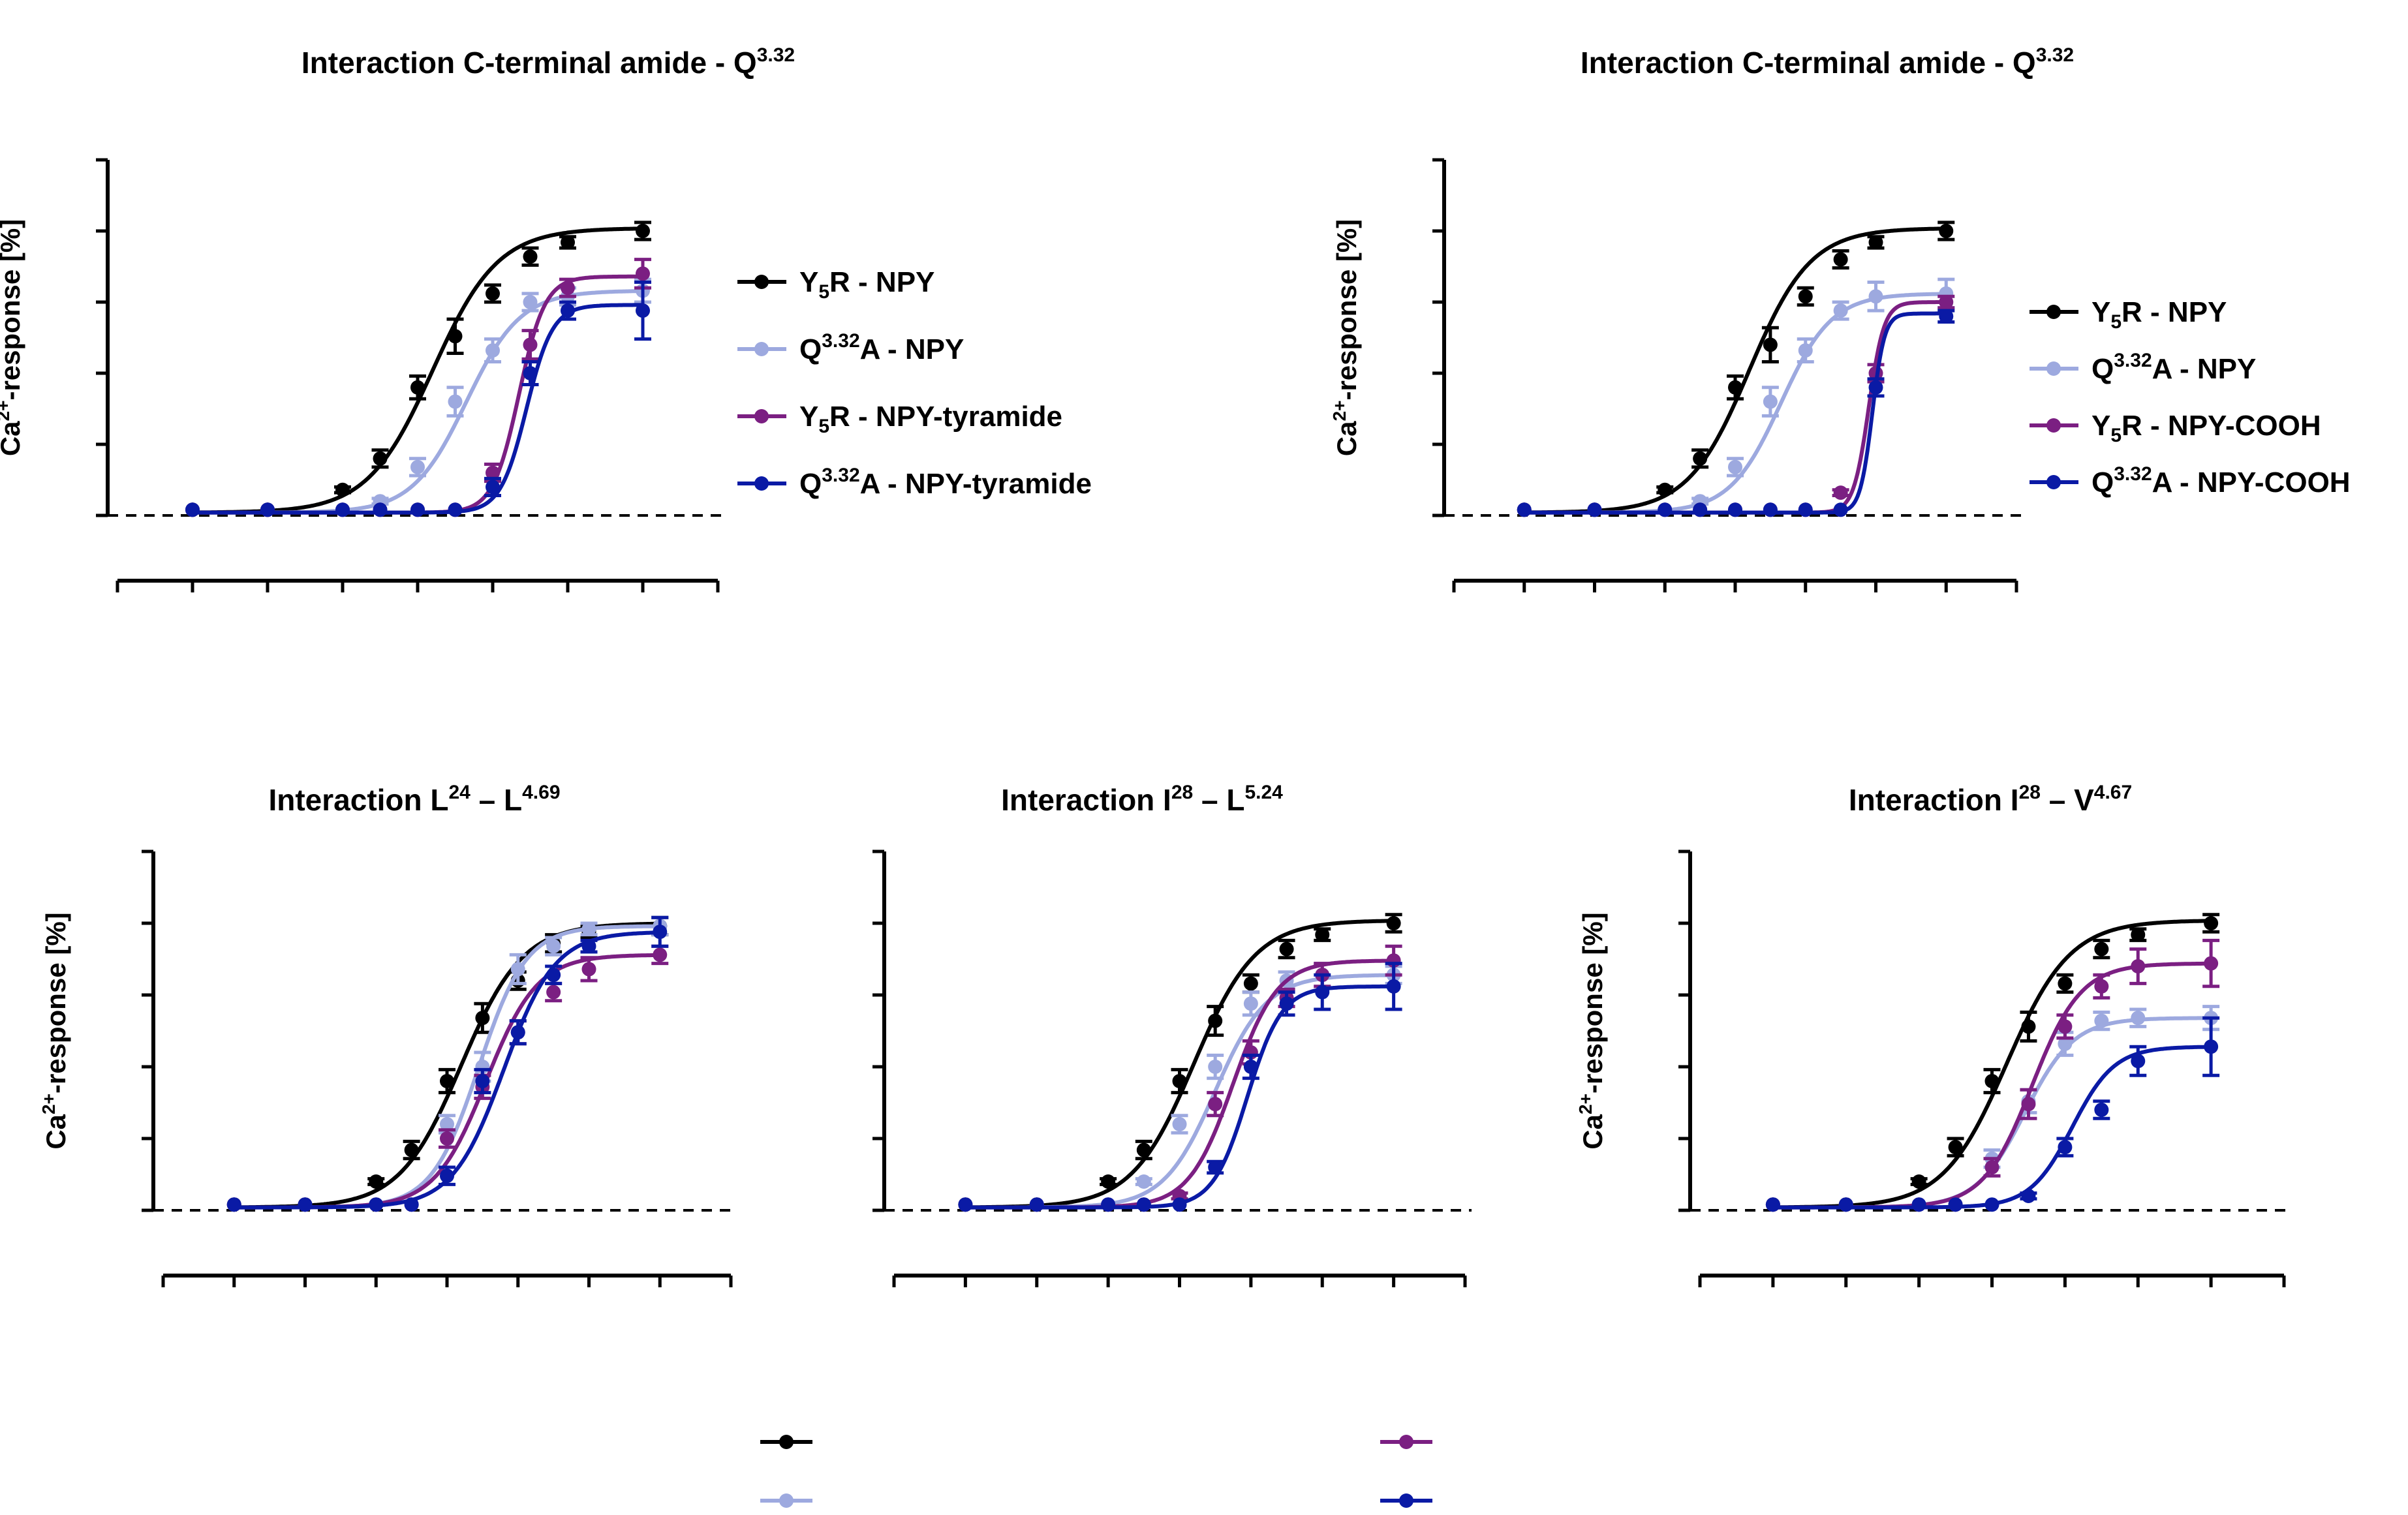  Describe the element at coordinates (388, 1034) in the screenshot. I see `panel-c1: Interaction L24 – L4.69 Ca2+-response [%]` at that location.